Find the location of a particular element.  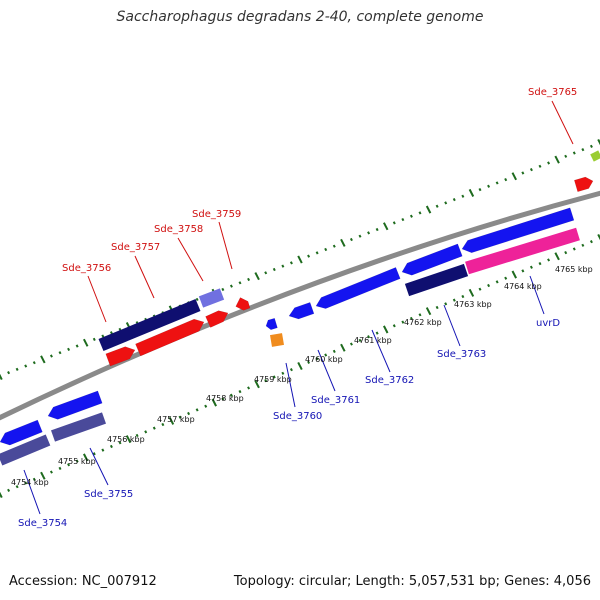

gene-label-sde_3762: Sde_3762 is located at coordinates (389, 380).